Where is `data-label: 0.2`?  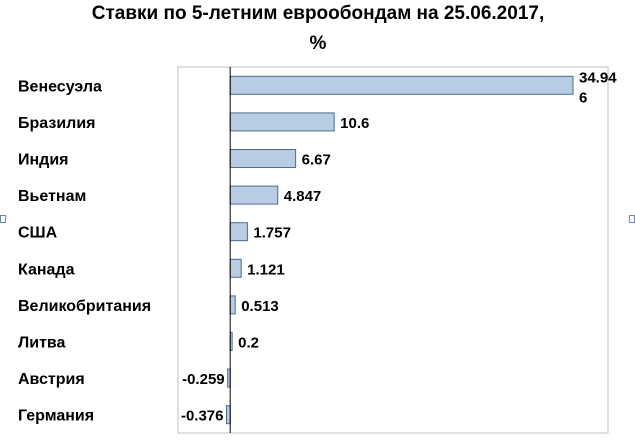
data-label: 0.2 is located at coordinates (248, 343).